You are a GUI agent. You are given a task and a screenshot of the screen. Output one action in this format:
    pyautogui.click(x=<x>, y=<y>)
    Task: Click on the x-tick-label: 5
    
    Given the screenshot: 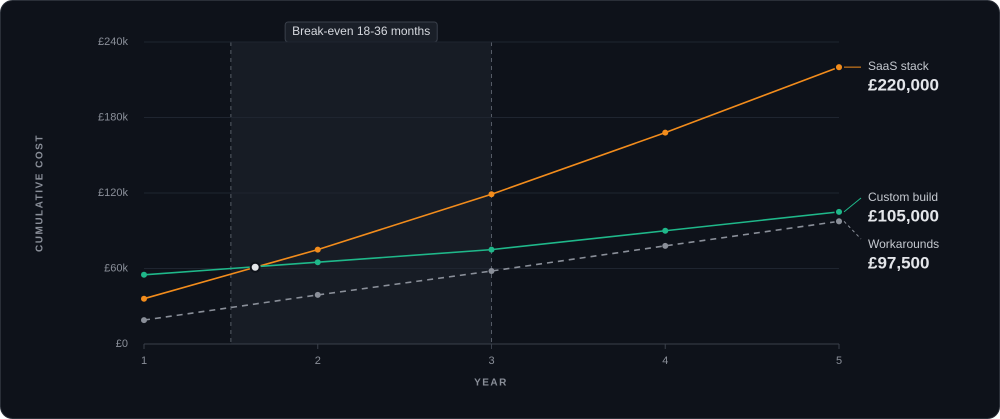 What is the action you would take?
    pyautogui.click(x=839, y=361)
    